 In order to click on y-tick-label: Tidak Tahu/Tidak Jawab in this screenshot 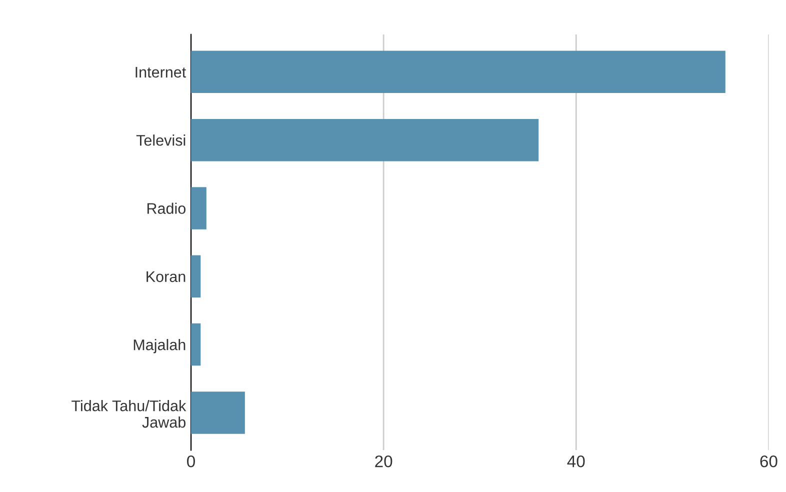, I will do `click(129, 414)`.